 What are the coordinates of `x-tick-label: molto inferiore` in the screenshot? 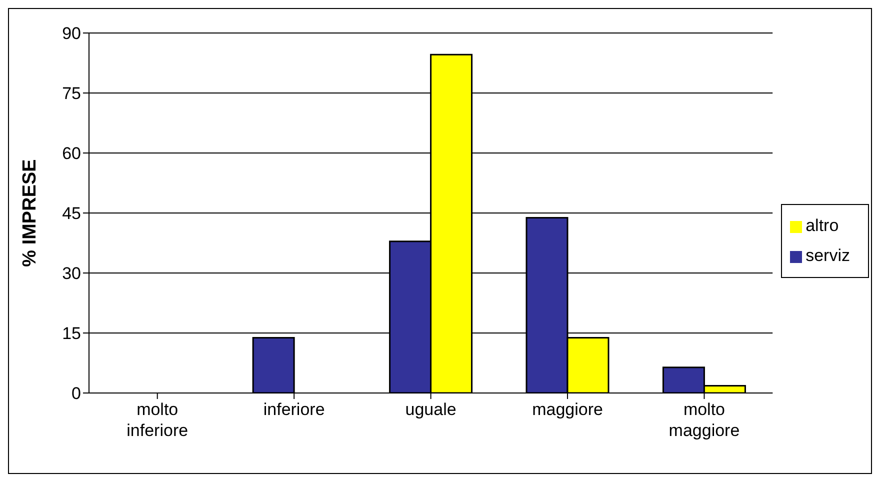 It's located at (157, 420).